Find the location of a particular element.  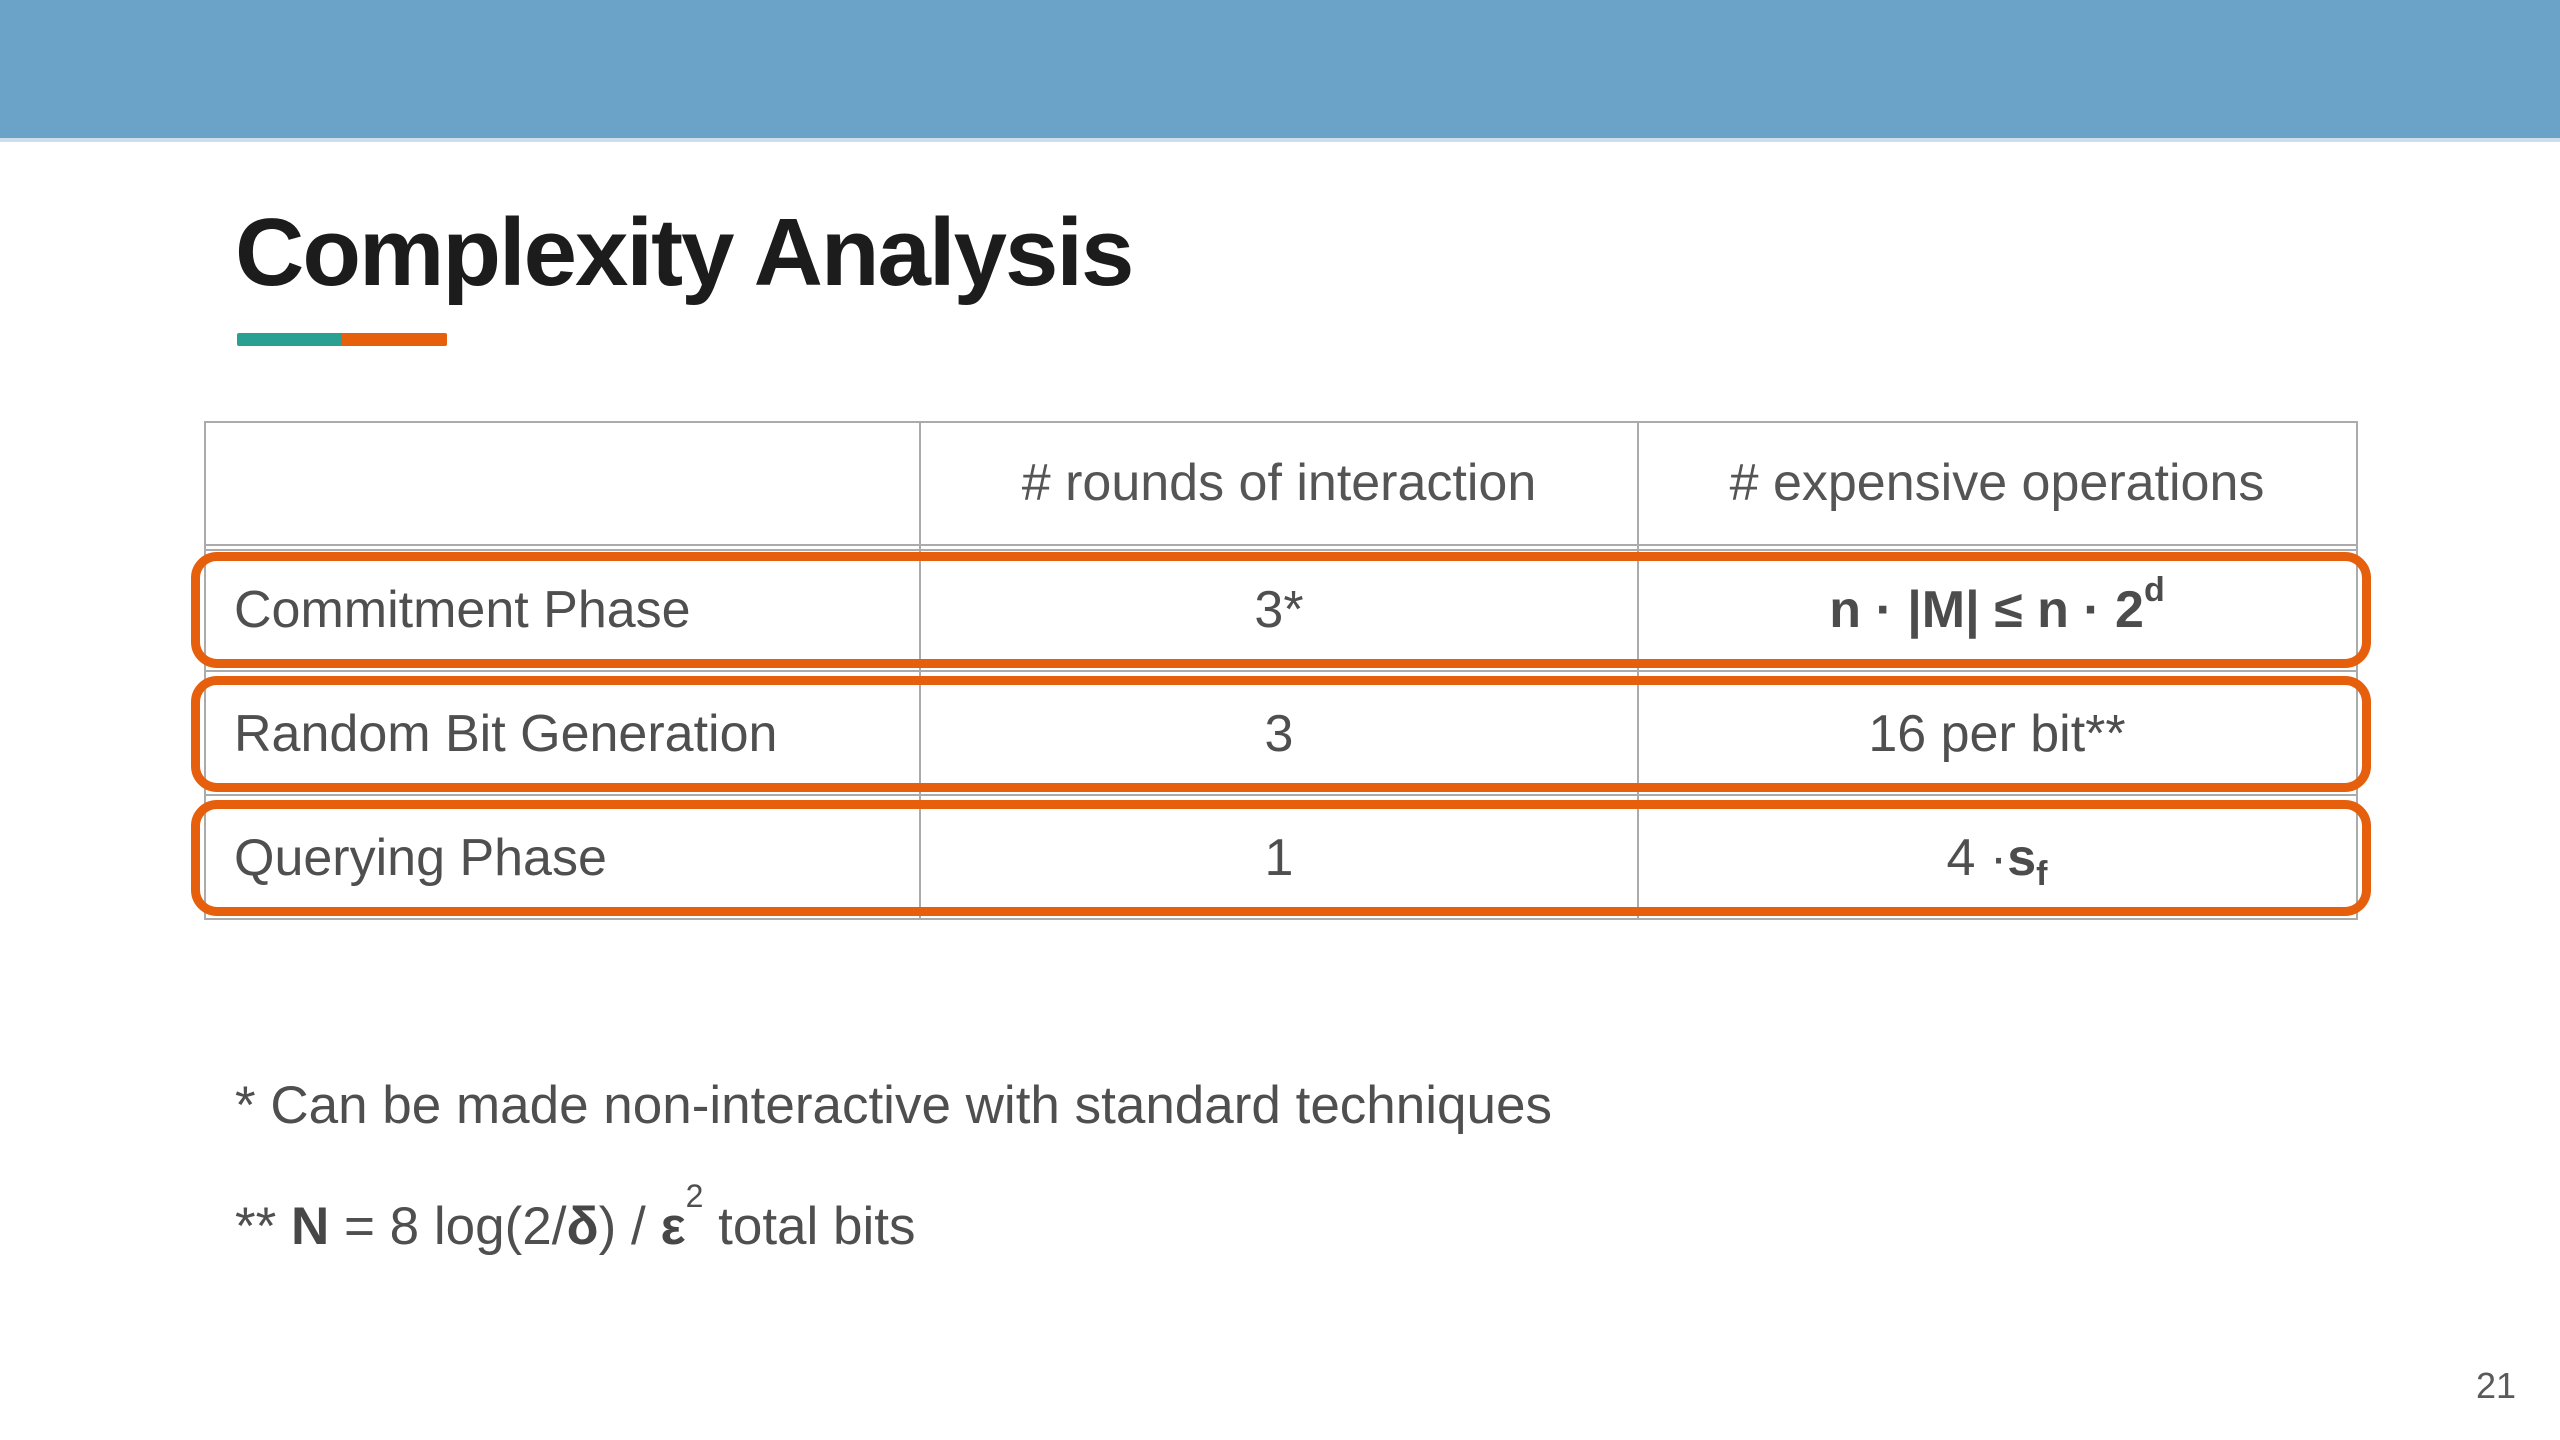

rounds-cell: 3* is located at coordinates (1279, 610).